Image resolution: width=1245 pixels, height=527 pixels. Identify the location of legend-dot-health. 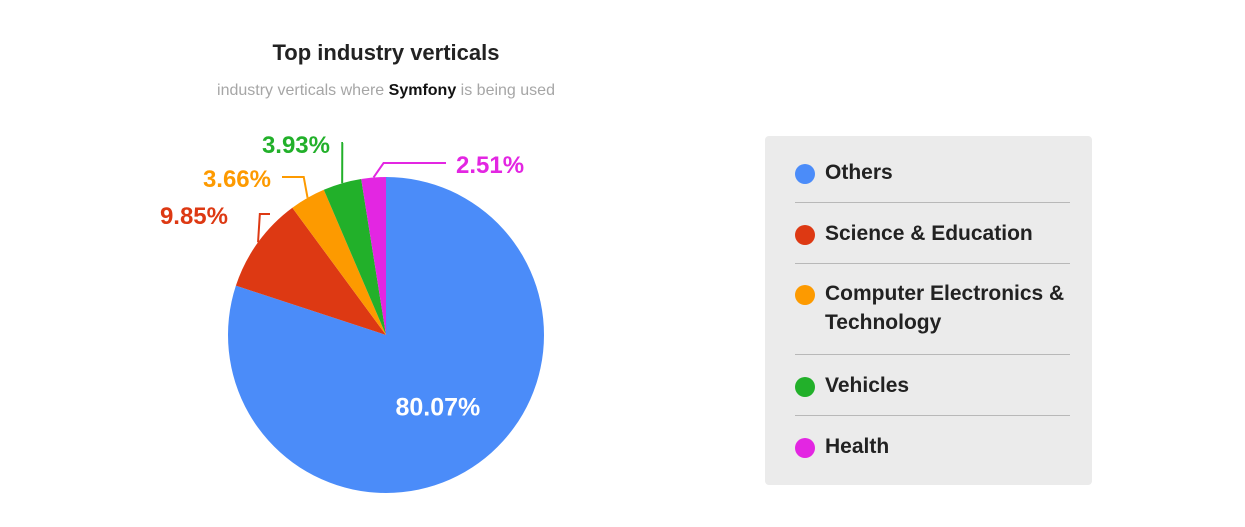
(805, 448).